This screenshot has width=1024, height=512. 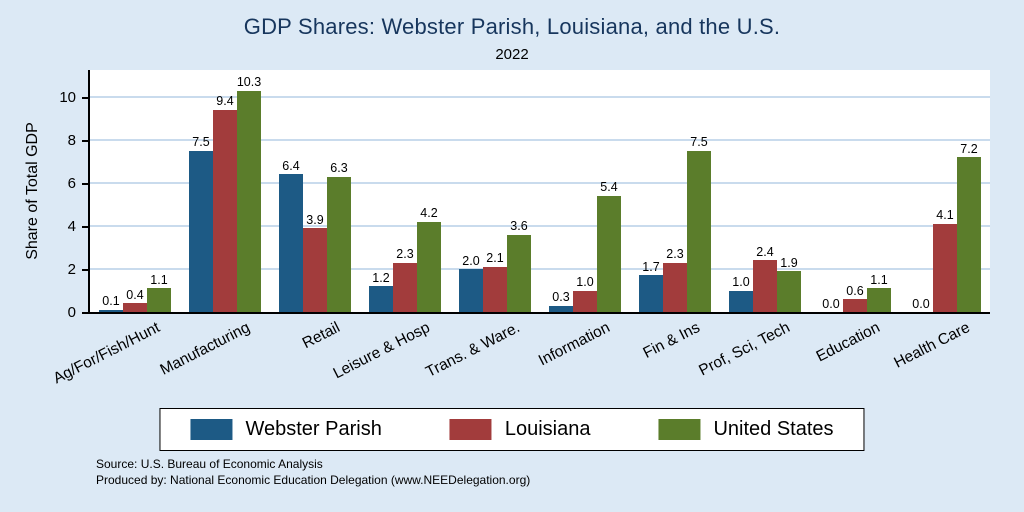 I want to click on bar-value: 2.3, so click(x=675, y=254).